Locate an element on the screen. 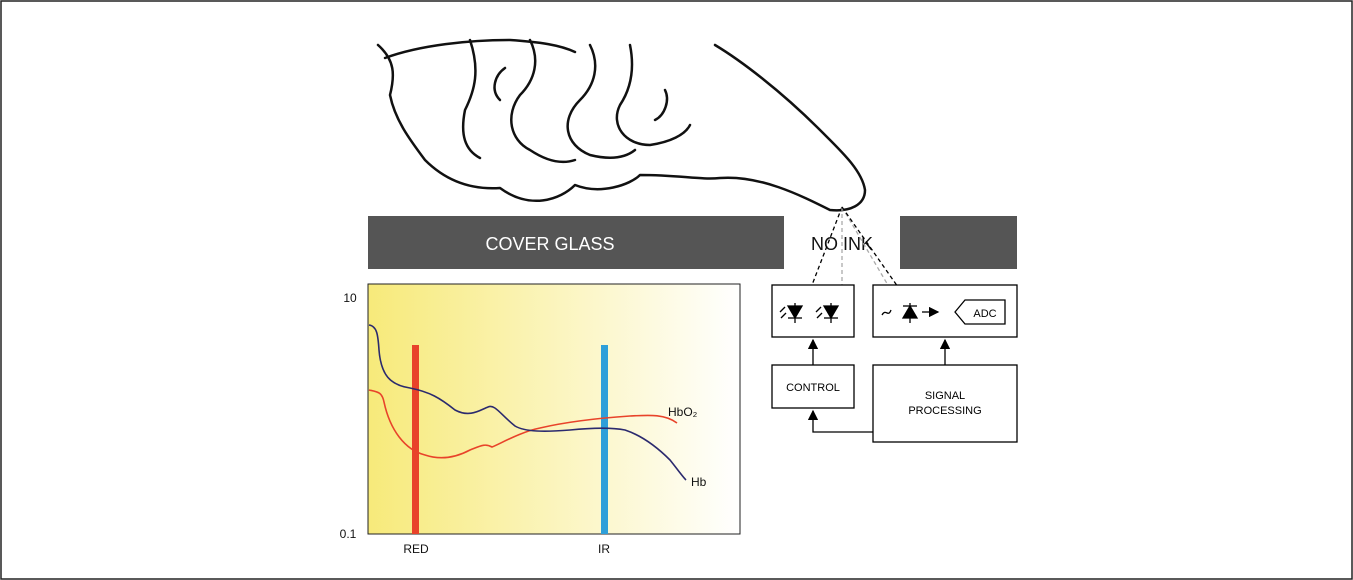 This screenshot has height=580, width=1353. signal-processing-label-1: SIGNAL is located at coordinates (945, 396).